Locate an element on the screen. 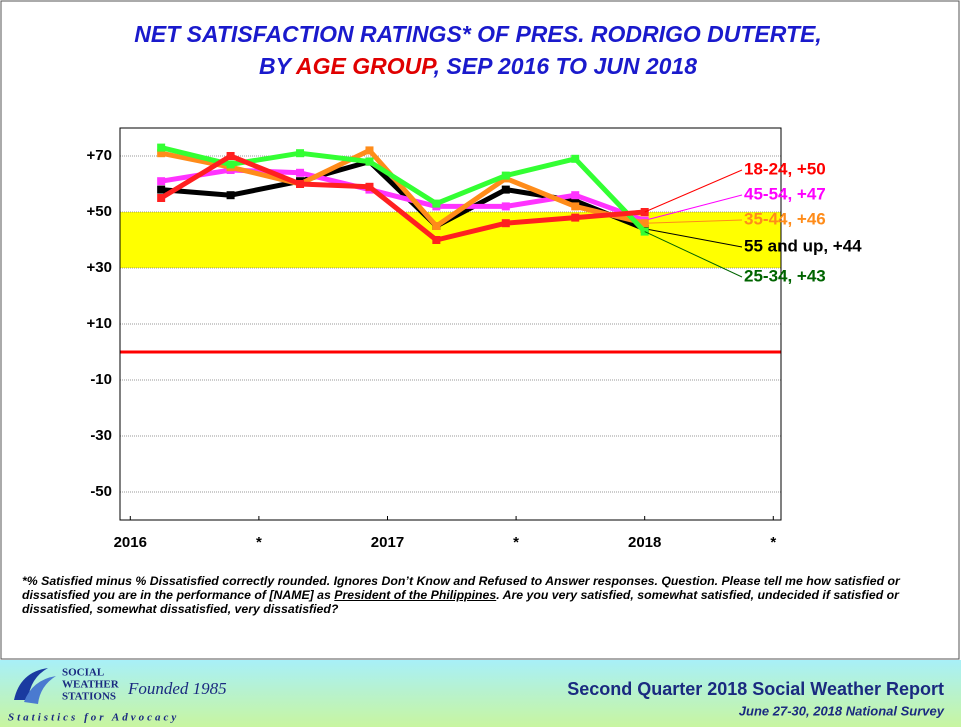  logo-text: STATIONS is located at coordinates (89, 697).